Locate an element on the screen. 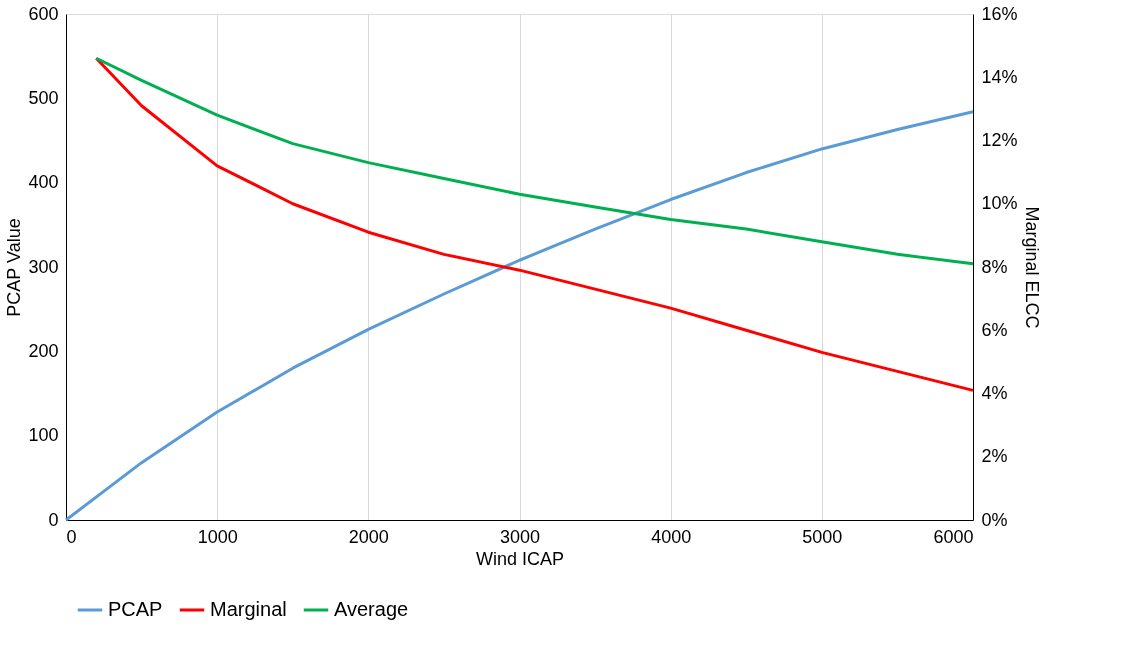 The width and height of the screenshot is (1125, 668). x-tick-label: 1000 is located at coordinates (217, 536).